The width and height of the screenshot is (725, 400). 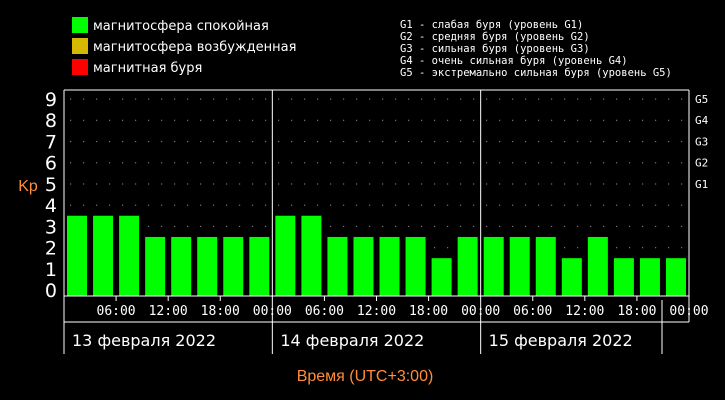 What do you see at coordinates (701, 163) in the screenshot?
I see `g-level-label: G2` at bounding box center [701, 163].